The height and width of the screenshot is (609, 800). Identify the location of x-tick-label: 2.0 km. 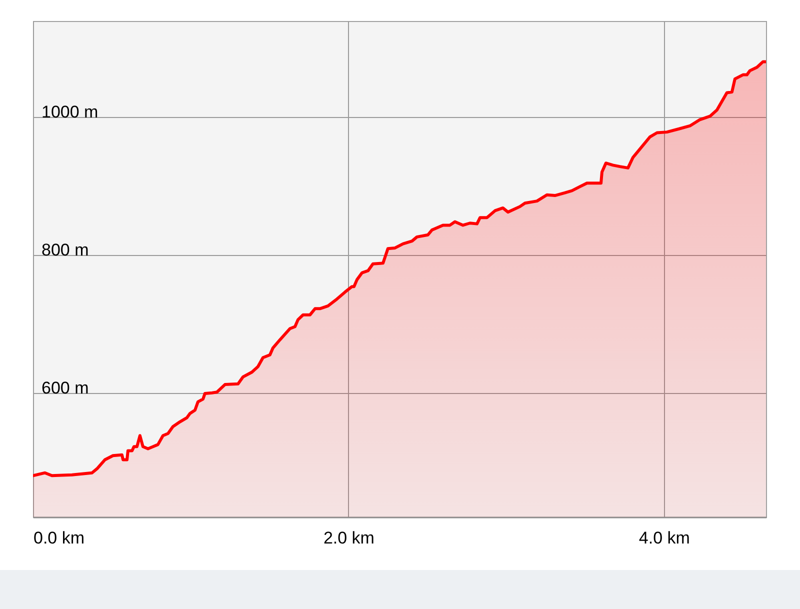
(348, 538).